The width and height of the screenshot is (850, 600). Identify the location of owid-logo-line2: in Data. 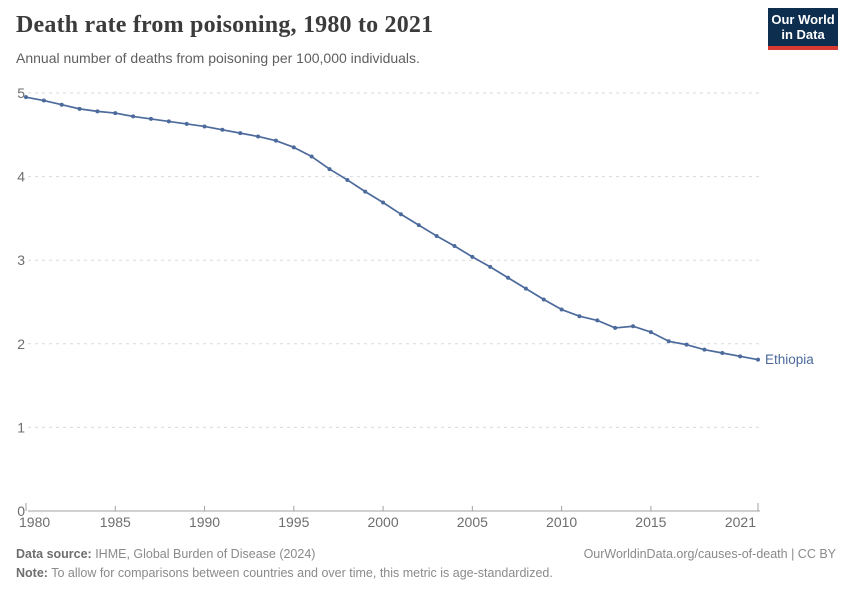
(803, 34).